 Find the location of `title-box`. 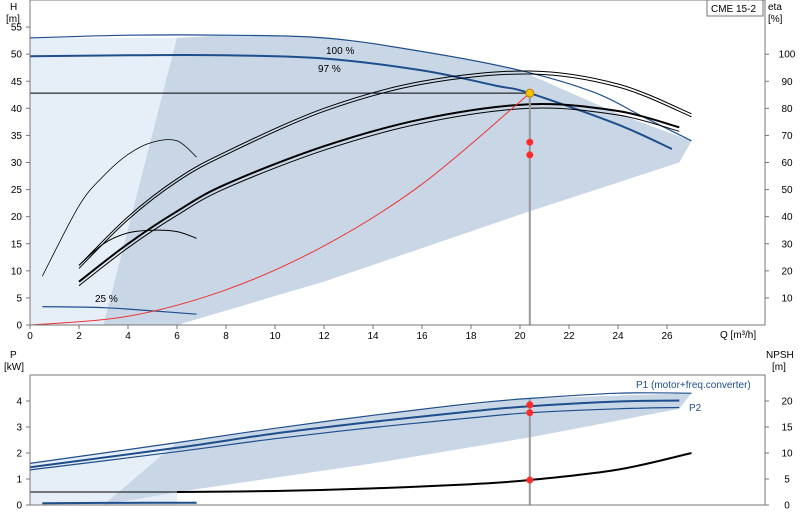

title-box is located at coordinates (735, 8).